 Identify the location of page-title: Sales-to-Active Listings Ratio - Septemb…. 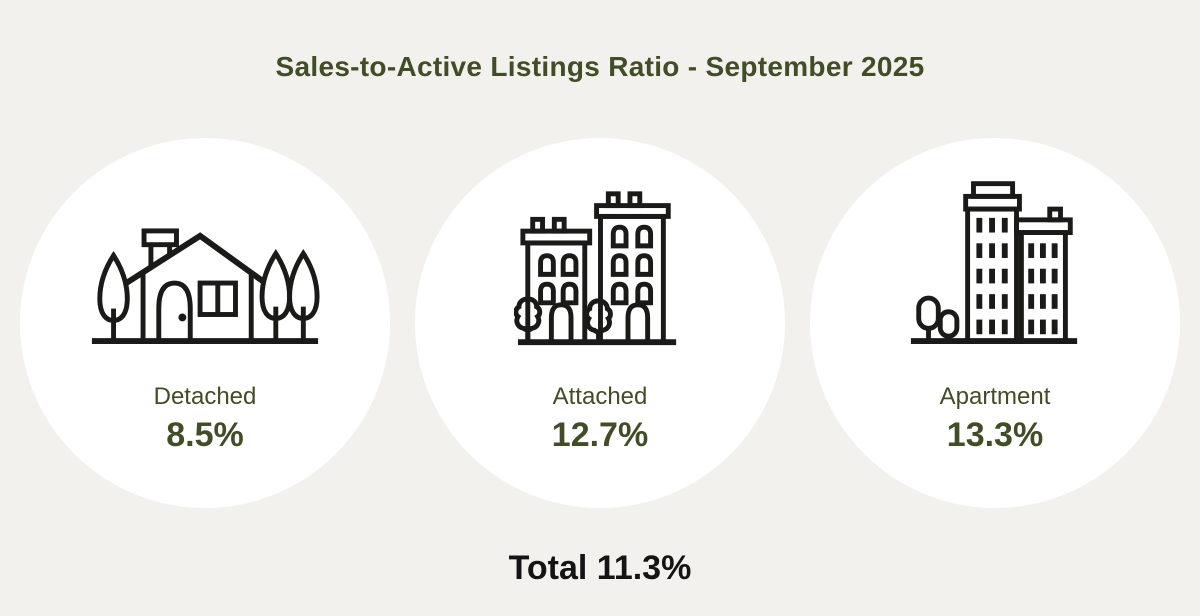
(600, 66).